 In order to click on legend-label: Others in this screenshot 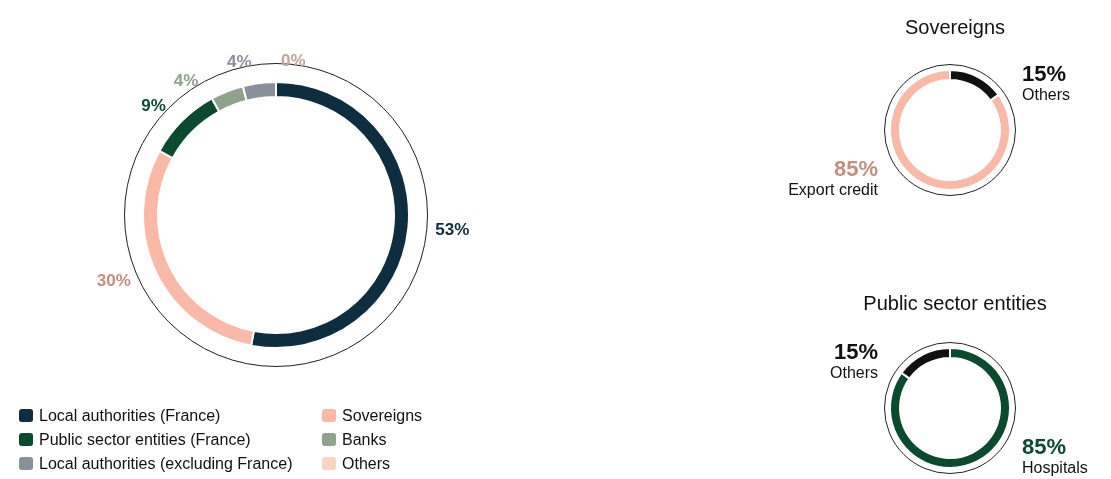, I will do `click(366, 463)`.